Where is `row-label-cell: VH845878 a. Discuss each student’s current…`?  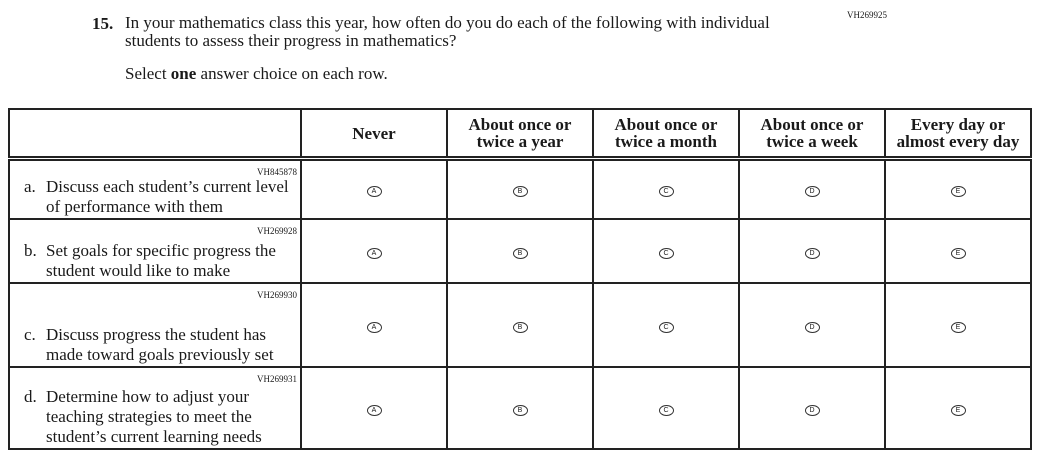 row-label-cell: VH845878 a. Discuss each student’s current… is located at coordinates (155, 188).